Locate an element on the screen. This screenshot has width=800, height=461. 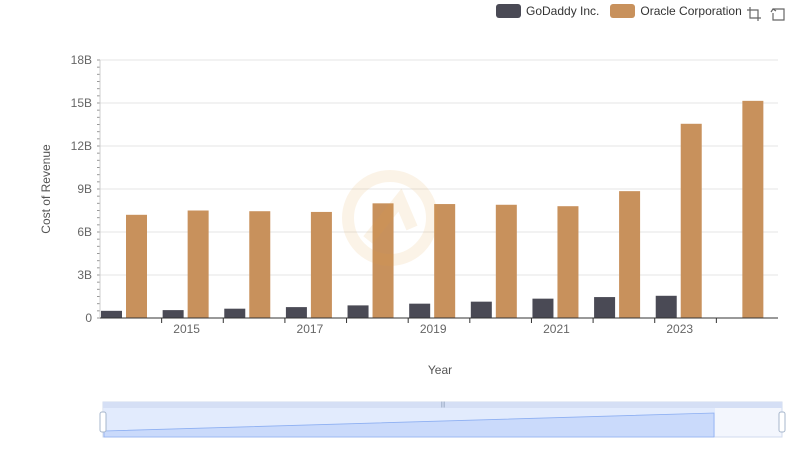
zoom-icon is located at coordinates (754, 14).